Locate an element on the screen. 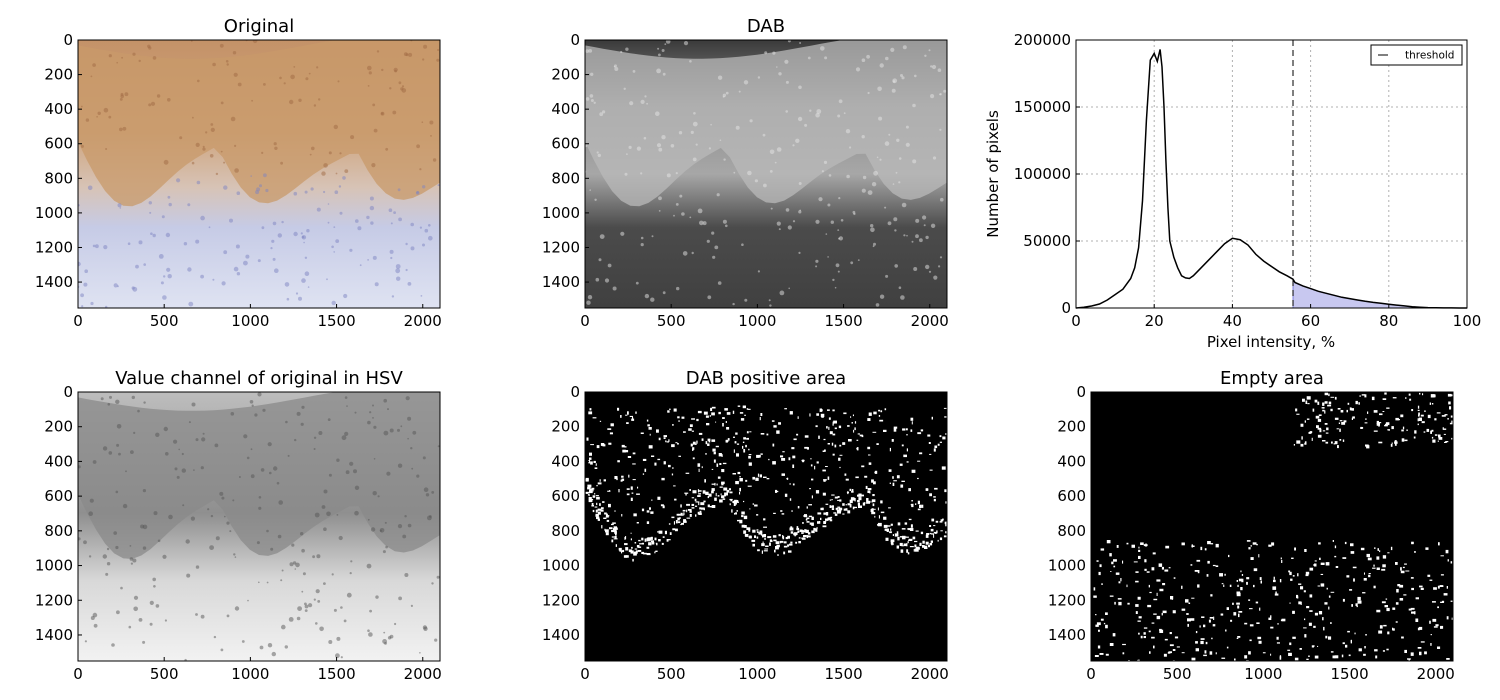  y-tick-label: 1000 is located at coordinates (1067, 566).